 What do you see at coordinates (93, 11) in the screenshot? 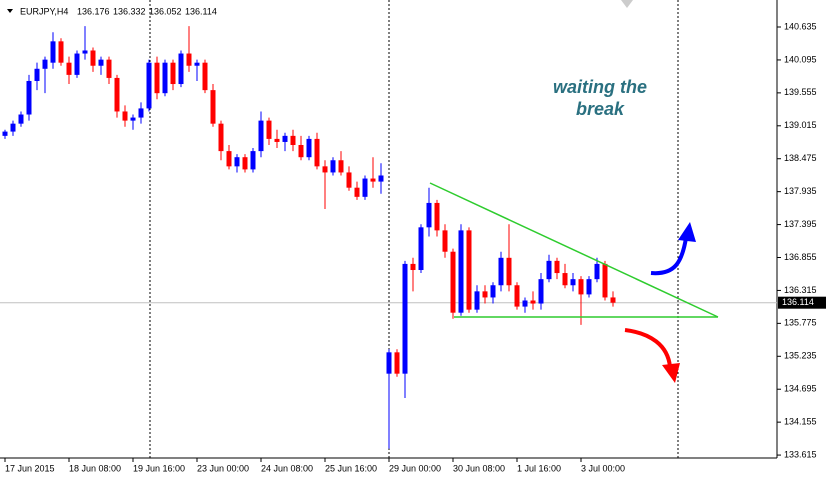
I see `header-value: 136.176` at bounding box center [93, 11].